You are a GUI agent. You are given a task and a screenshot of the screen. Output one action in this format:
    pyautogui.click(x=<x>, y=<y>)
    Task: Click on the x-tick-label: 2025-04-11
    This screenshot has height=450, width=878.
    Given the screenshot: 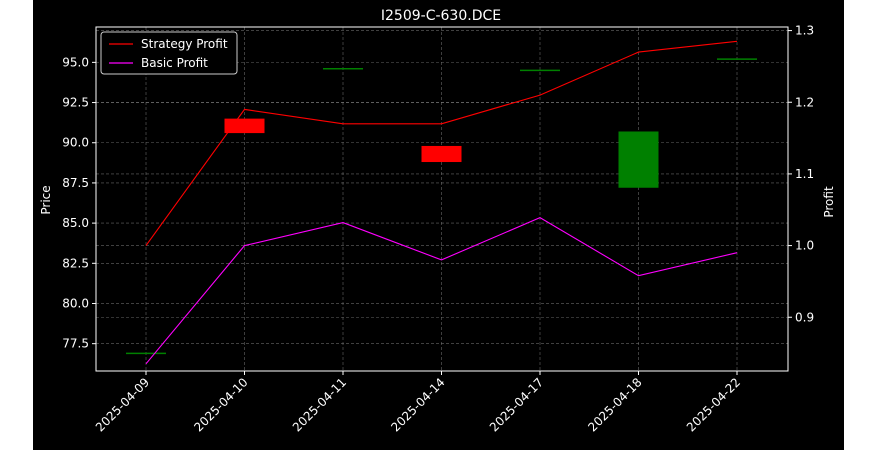 What is the action you would take?
    pyautogui.click(x=319, y=404)
    